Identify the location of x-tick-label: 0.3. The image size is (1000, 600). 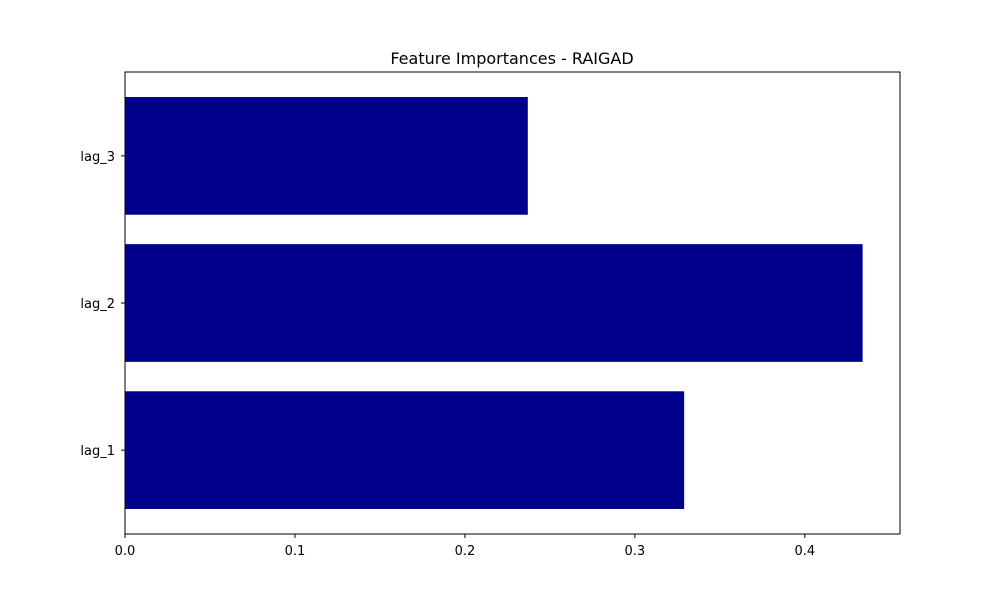
(635, 551).